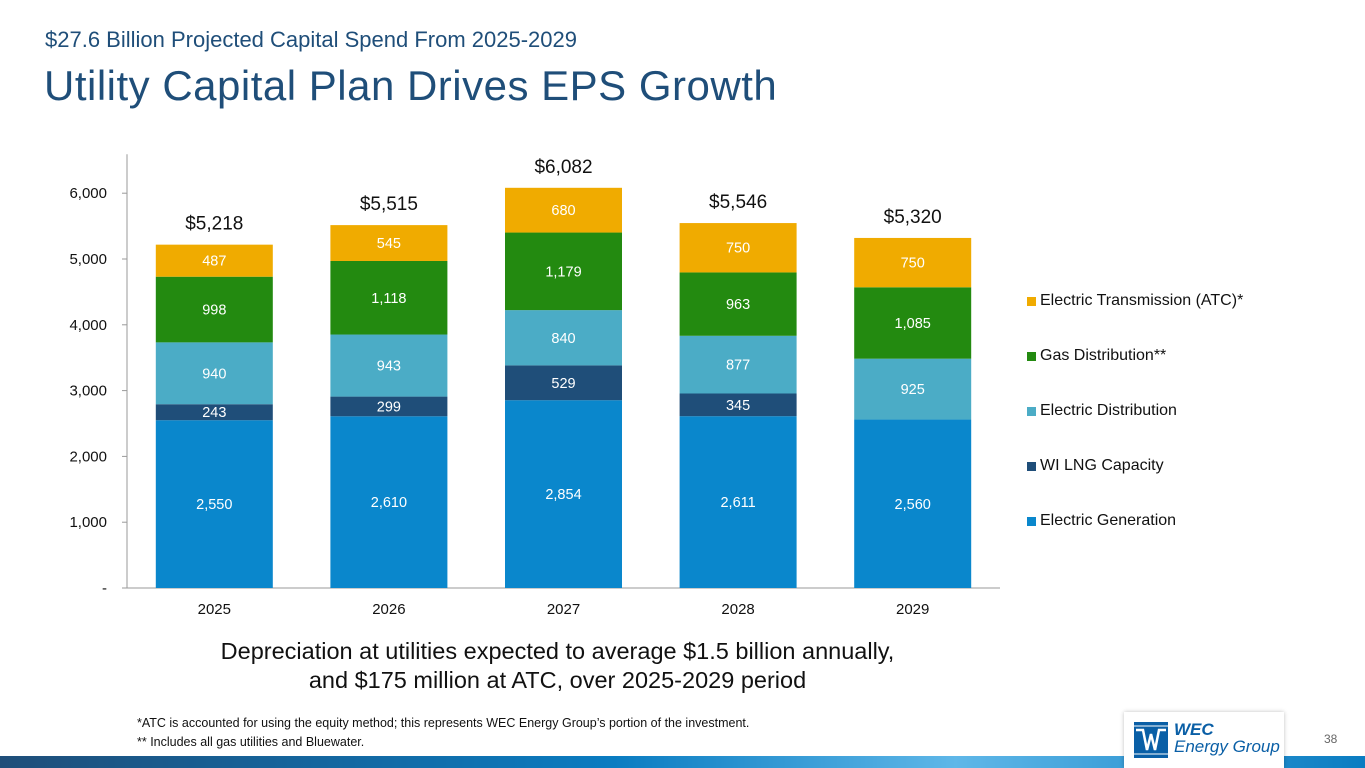 Image resolution: width=1365 pixels, height=768 pixels. I want to click on legend-label-wi-lng-capacity: WI LNG Capacity, so click(1102, 465).